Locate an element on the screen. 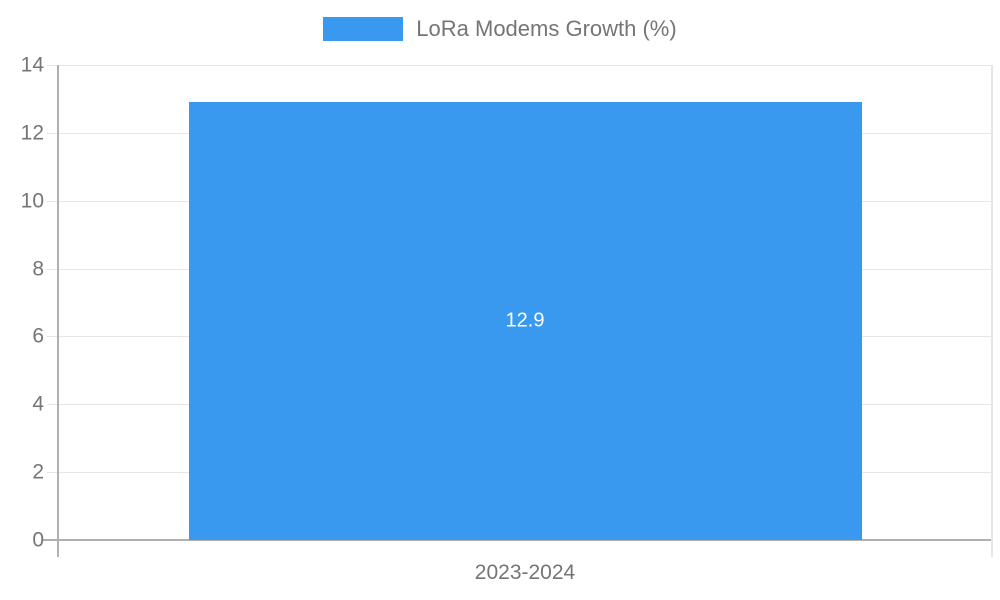  legend-label: LoRa Modems Growth (%) is located at coordinates (546, 28).